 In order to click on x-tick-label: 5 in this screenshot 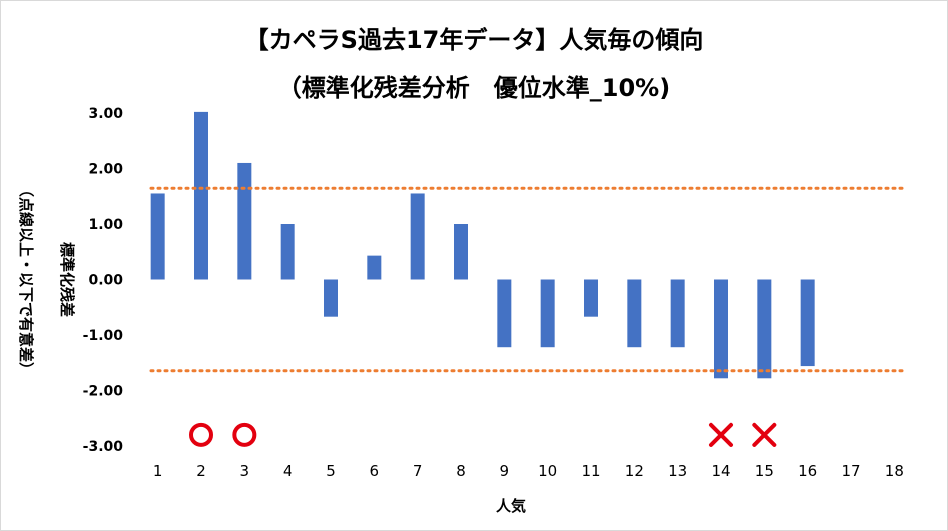, I will do `click(331, 471)`.